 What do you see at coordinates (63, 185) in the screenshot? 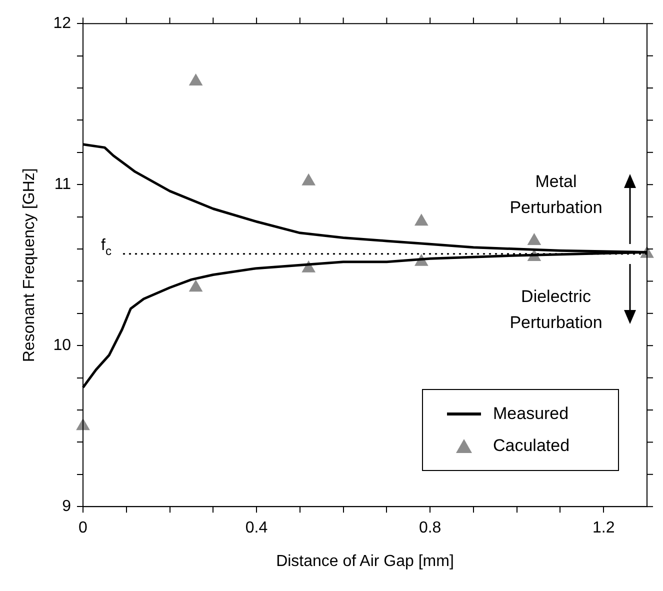
I see `y-tick-label: 11` at bounding box center [63, 185].